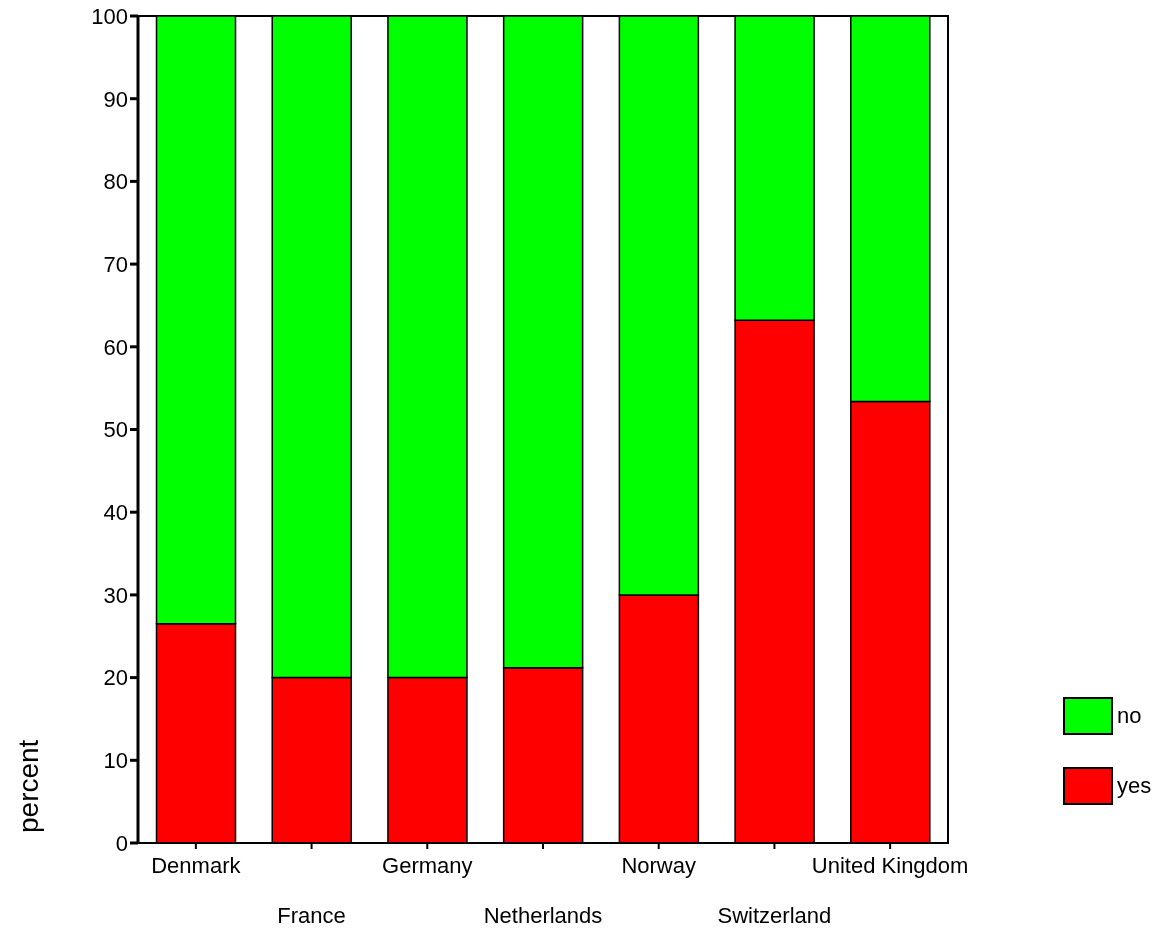  What do you see at coordinates (311, 915) in the screenshot?
I see `x-tick-label: France` at bounding box center [311, 915].